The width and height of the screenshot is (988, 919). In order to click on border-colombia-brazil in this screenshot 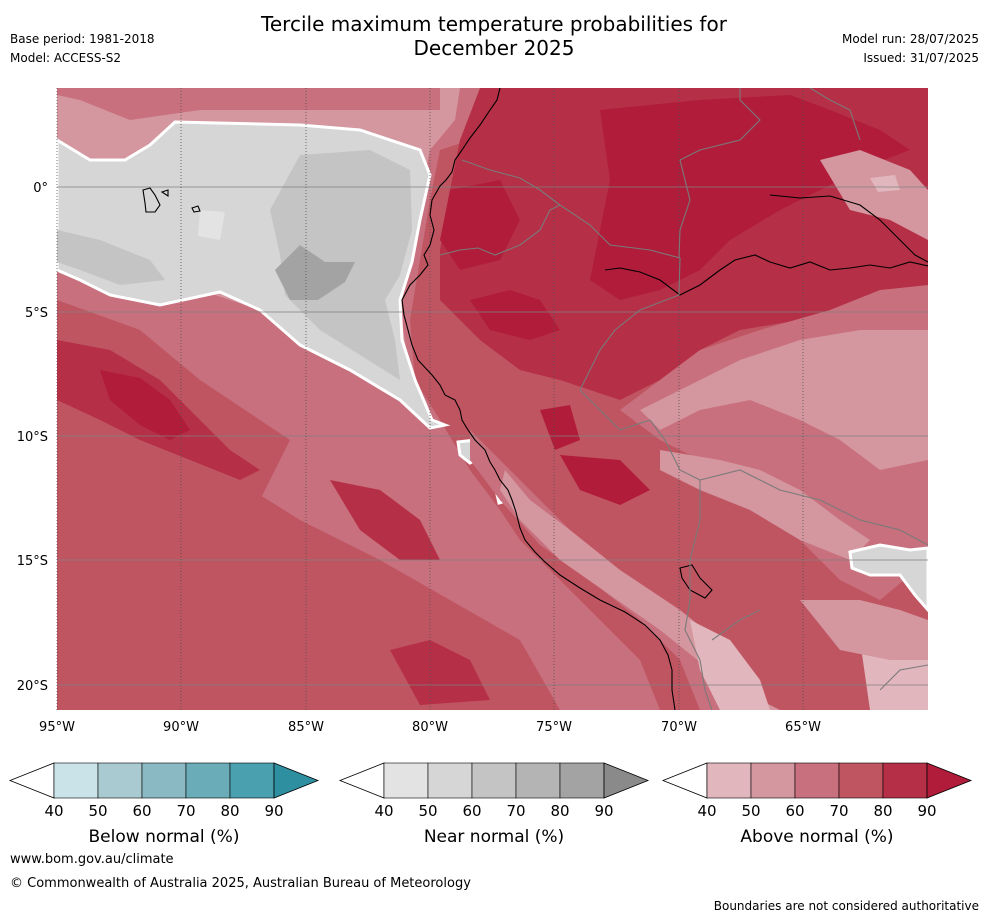, I will do `click(684, 209)`.